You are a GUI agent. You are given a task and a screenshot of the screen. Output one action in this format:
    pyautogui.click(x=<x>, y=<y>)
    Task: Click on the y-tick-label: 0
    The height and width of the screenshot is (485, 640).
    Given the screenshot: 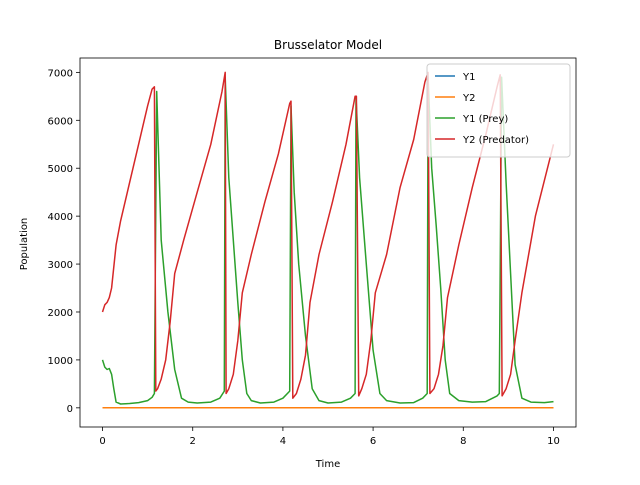 What is the action you would take?
    pyautogui.click(x=70, y=409)
    